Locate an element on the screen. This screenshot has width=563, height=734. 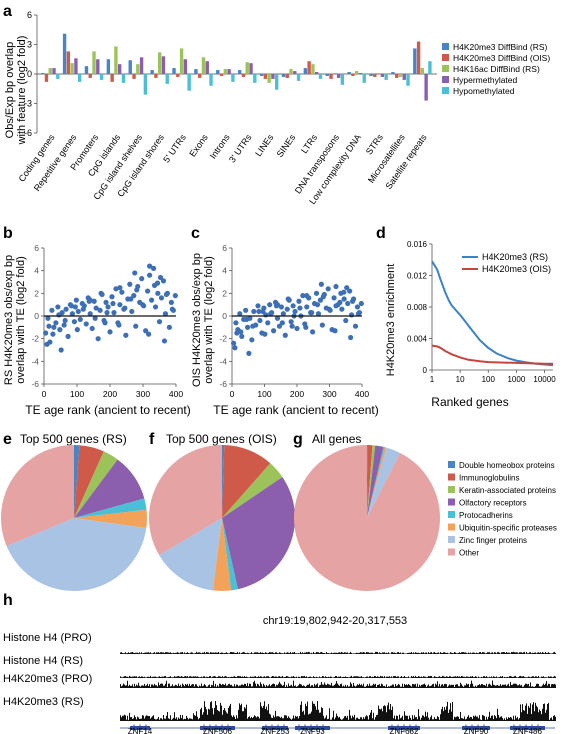
track-signal is located at coordinates (338, 676).